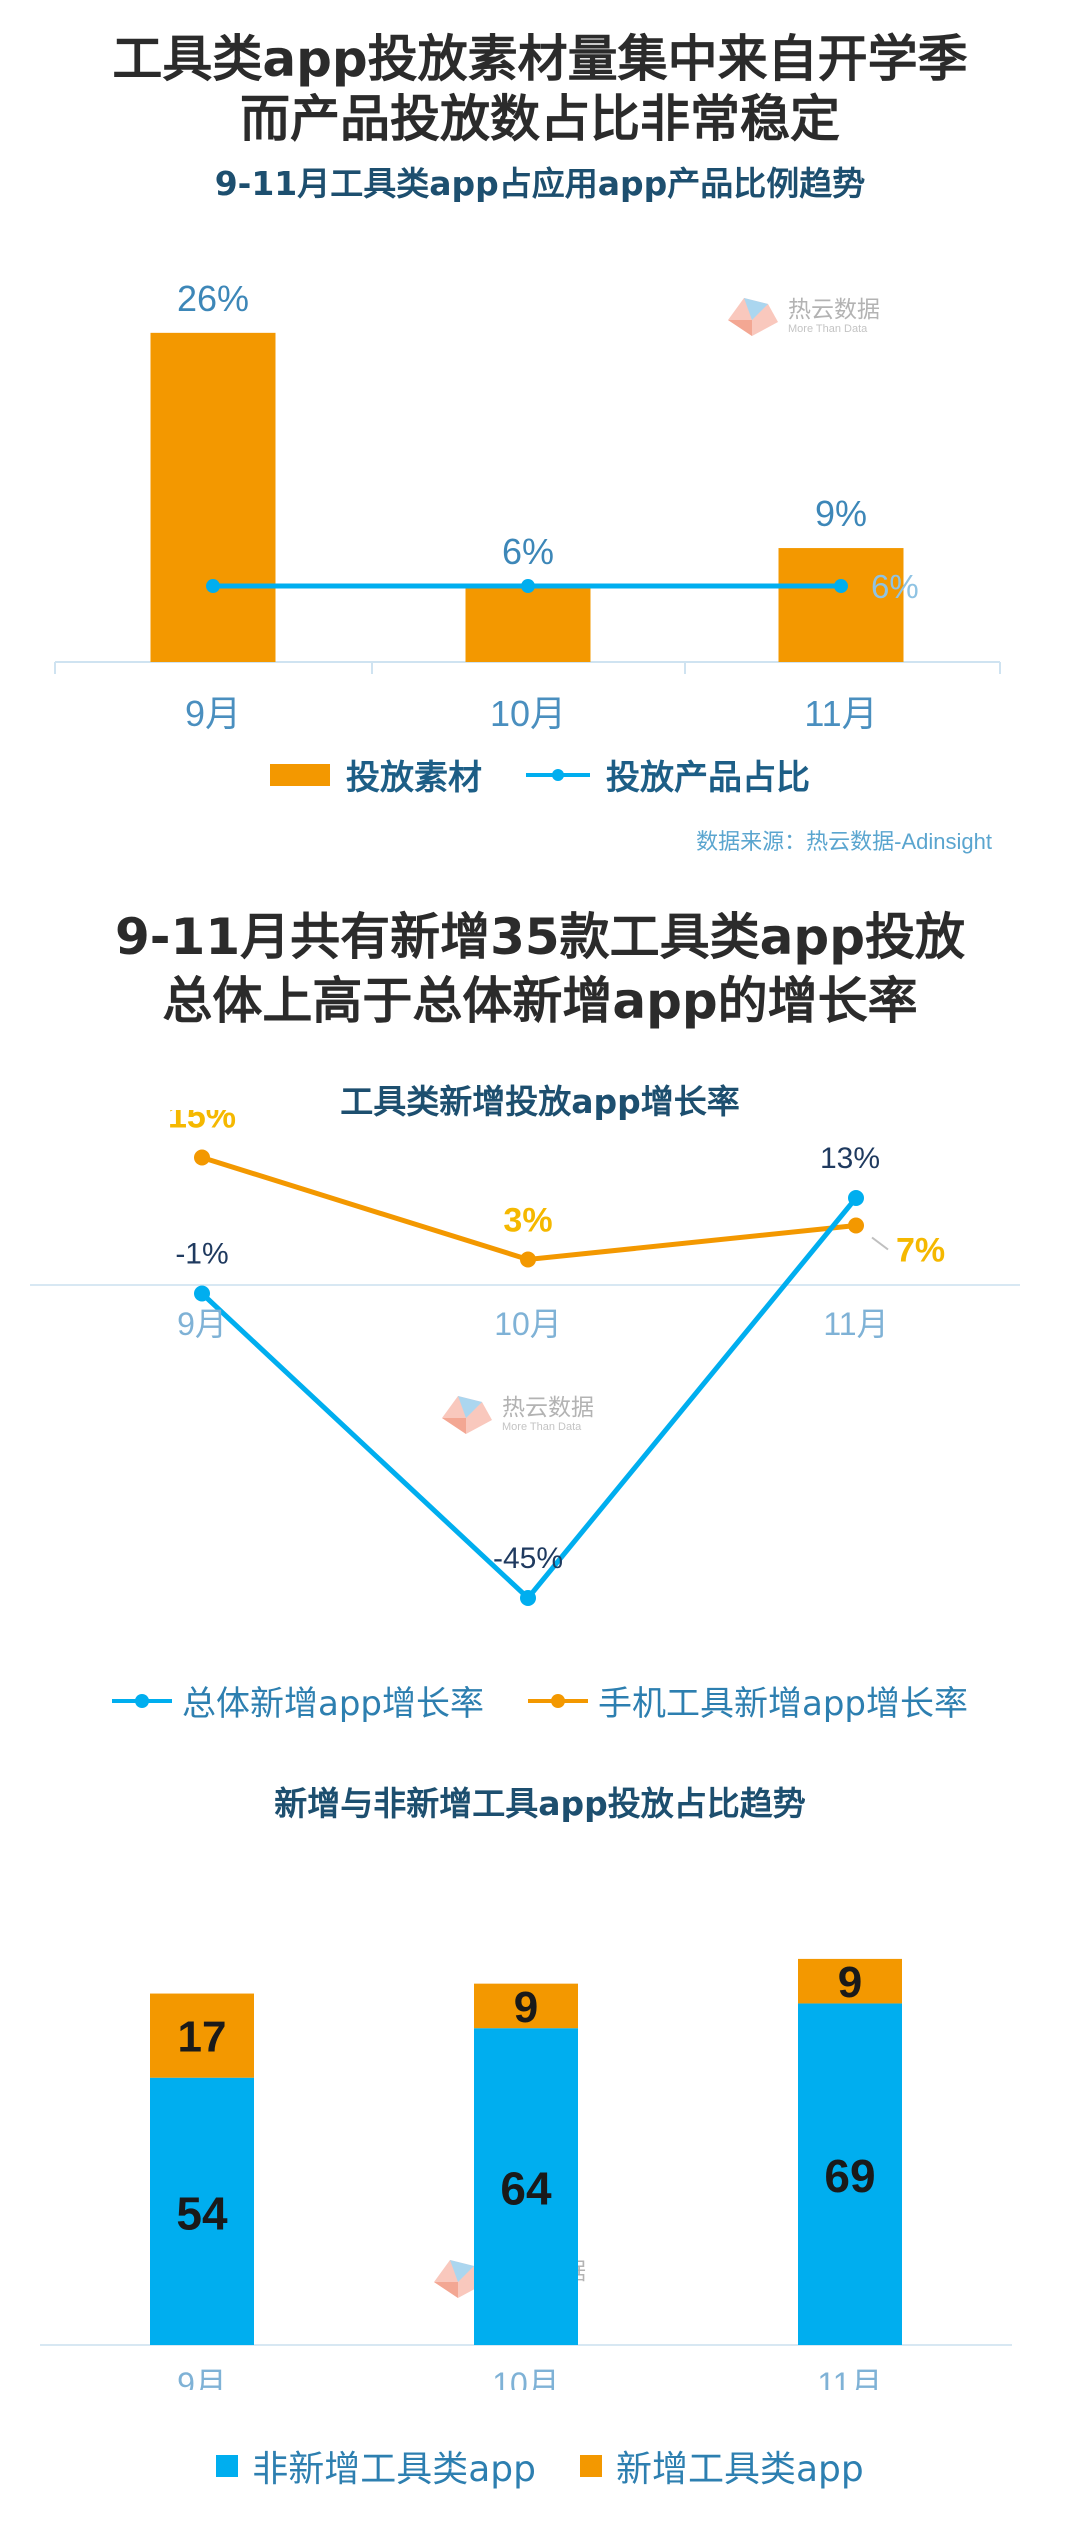  I want to click on bar-label-new-tools: 17, so click(202, 2037).